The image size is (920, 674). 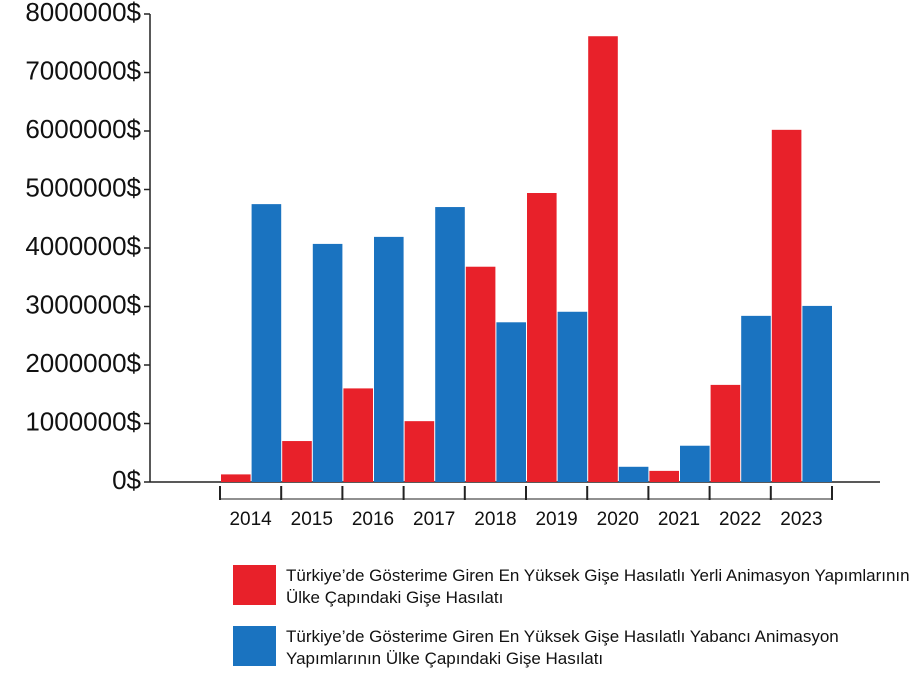 What do you see at coordinates (83, 304) in the screenshot?
I see `y-tick-label: 3000000$` at bounding box center [83, 304].